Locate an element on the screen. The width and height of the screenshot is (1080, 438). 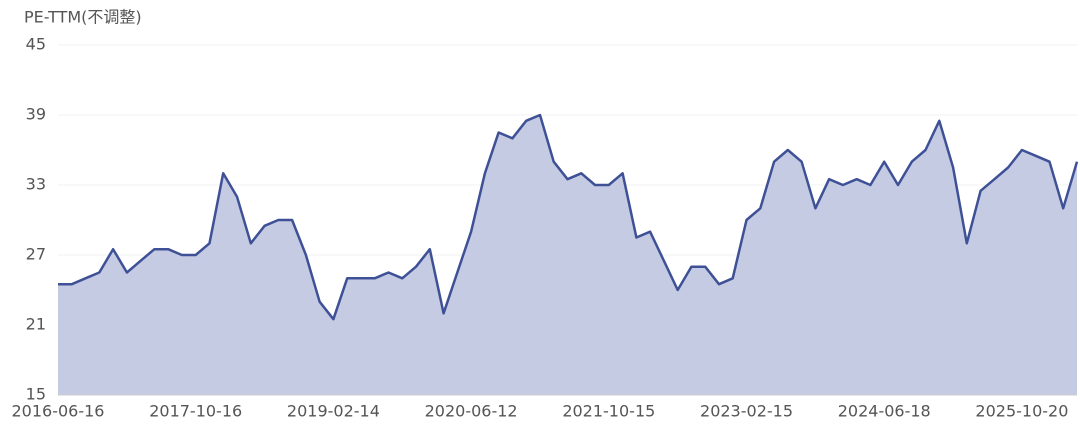
x-tick-label: 2016-06-16 is located at coordinates (58, 411).